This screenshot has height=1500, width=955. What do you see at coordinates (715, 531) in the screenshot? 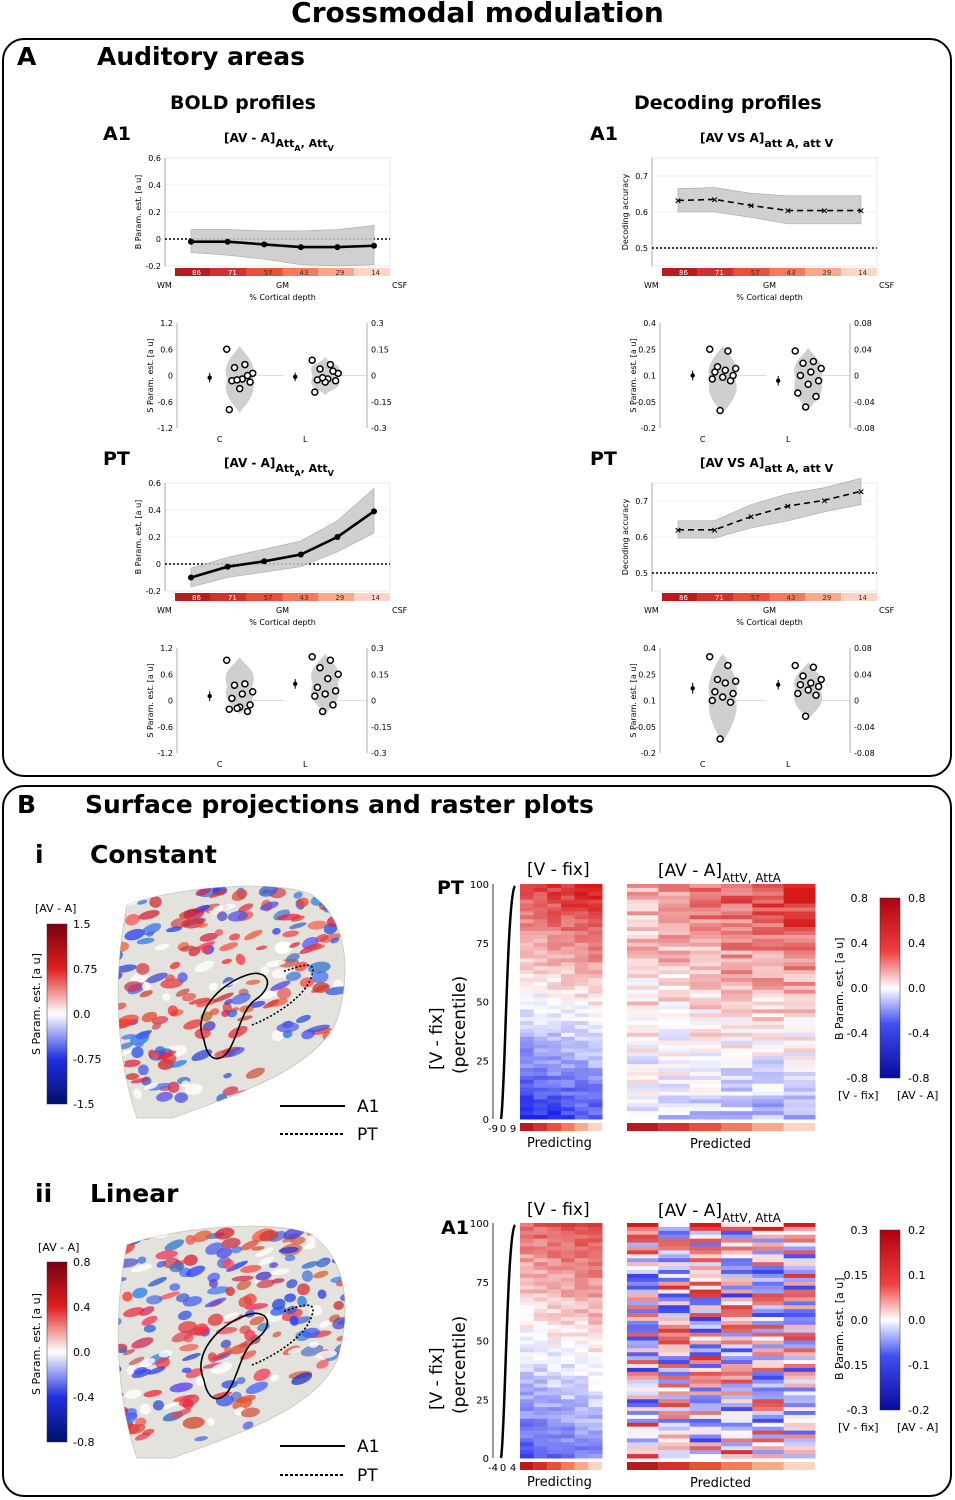
I see `data-point: ×` at bounding box center [715, 531].